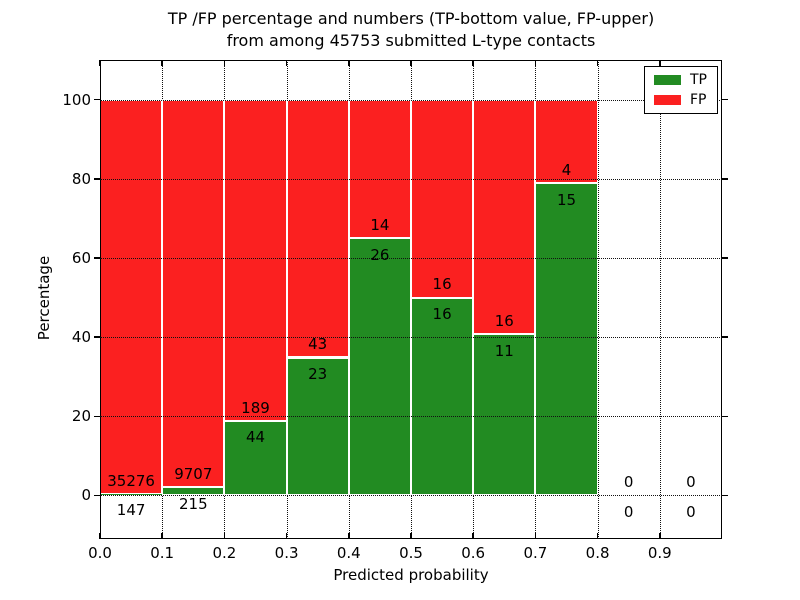  I want to click on legend-item-fp: FP, so click(680, 100).